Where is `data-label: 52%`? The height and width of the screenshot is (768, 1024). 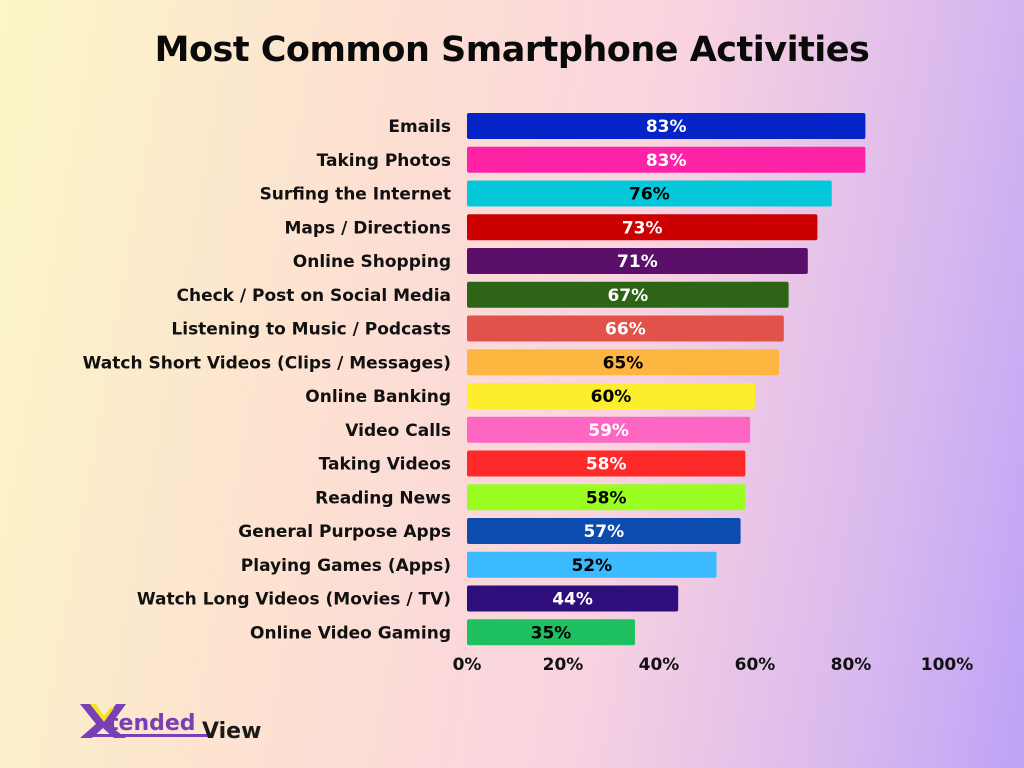
data-label: 52% is located at coordinates (591, 566).